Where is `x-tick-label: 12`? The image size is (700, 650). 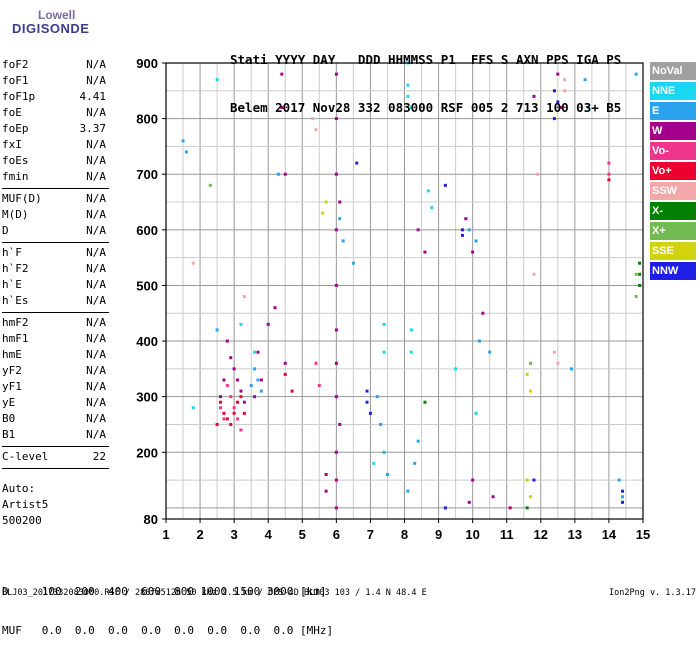
x-tick-label: 12 is located at coordinates (541, 534).